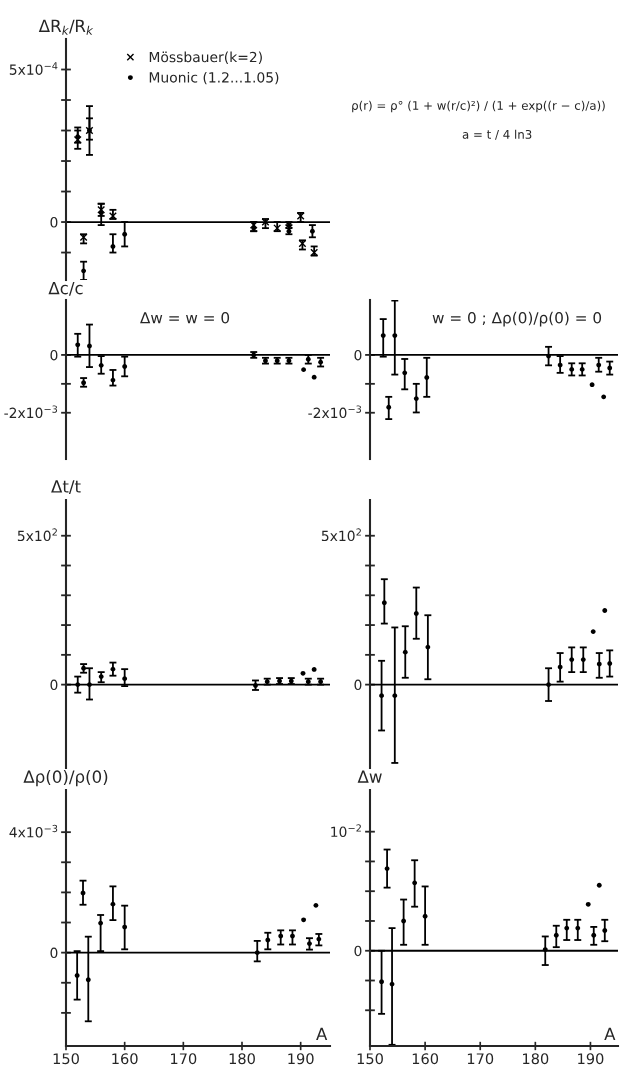 The image size is (624, 1070). I want to click on text: a = t / 4 ln3, so click(497, 134).